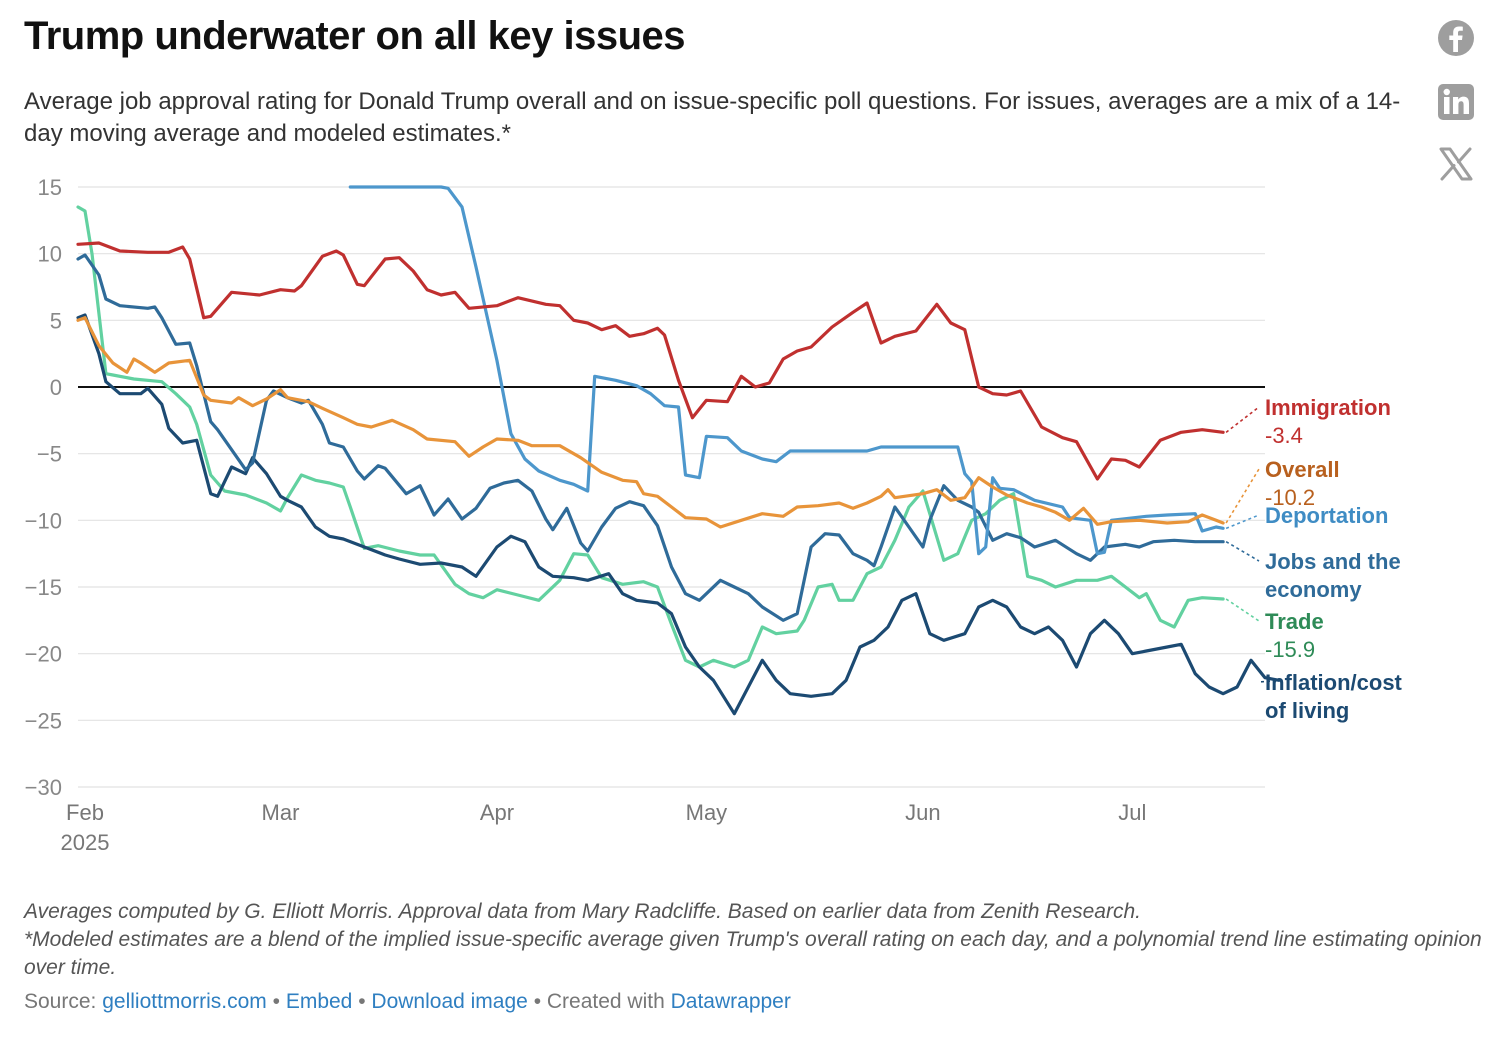 The image size is (1506, 1052). What do you see at coordinates (604, 827) in the screenshot?
I see `x-axis: Feb 2025 Mar Apr May Jun Jul` at bounding box center [604, 827].